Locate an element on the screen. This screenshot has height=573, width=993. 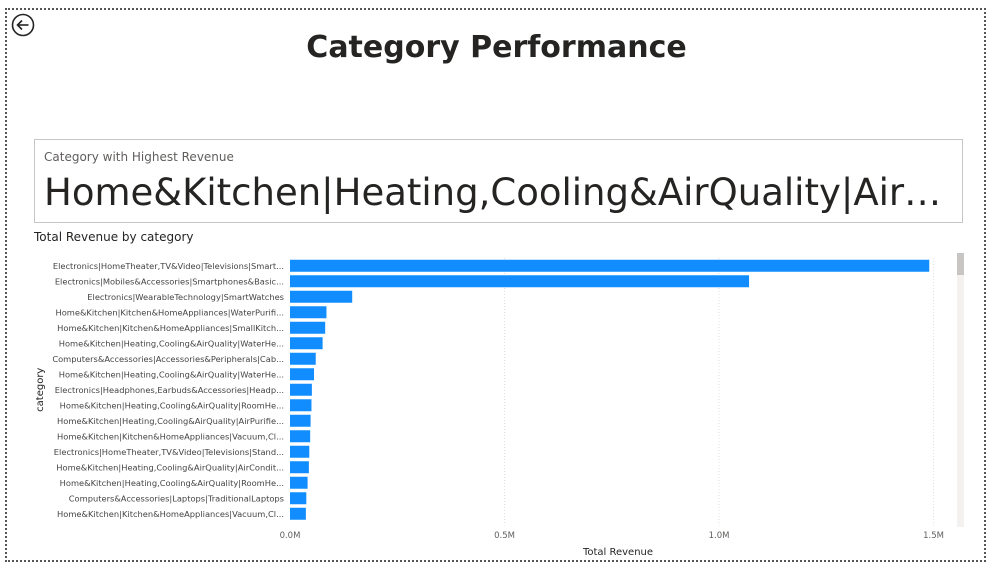
chart-title: Total Revenue by category is located at coordinates (114, 237).